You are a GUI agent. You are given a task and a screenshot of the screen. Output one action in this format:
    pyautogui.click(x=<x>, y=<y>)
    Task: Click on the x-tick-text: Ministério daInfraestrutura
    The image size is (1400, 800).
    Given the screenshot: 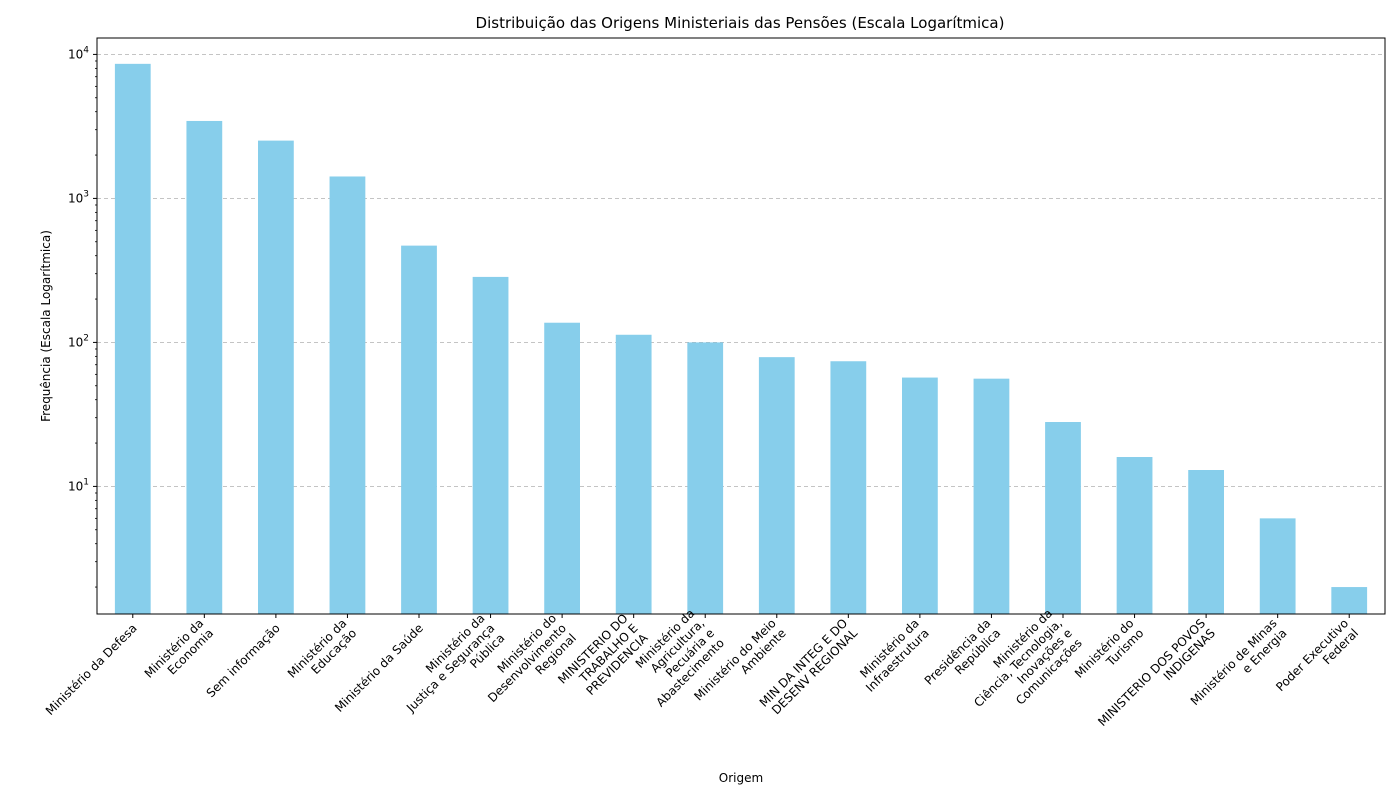 What is the action you would take?
    pyautogui.click(x=892, y=655)
    